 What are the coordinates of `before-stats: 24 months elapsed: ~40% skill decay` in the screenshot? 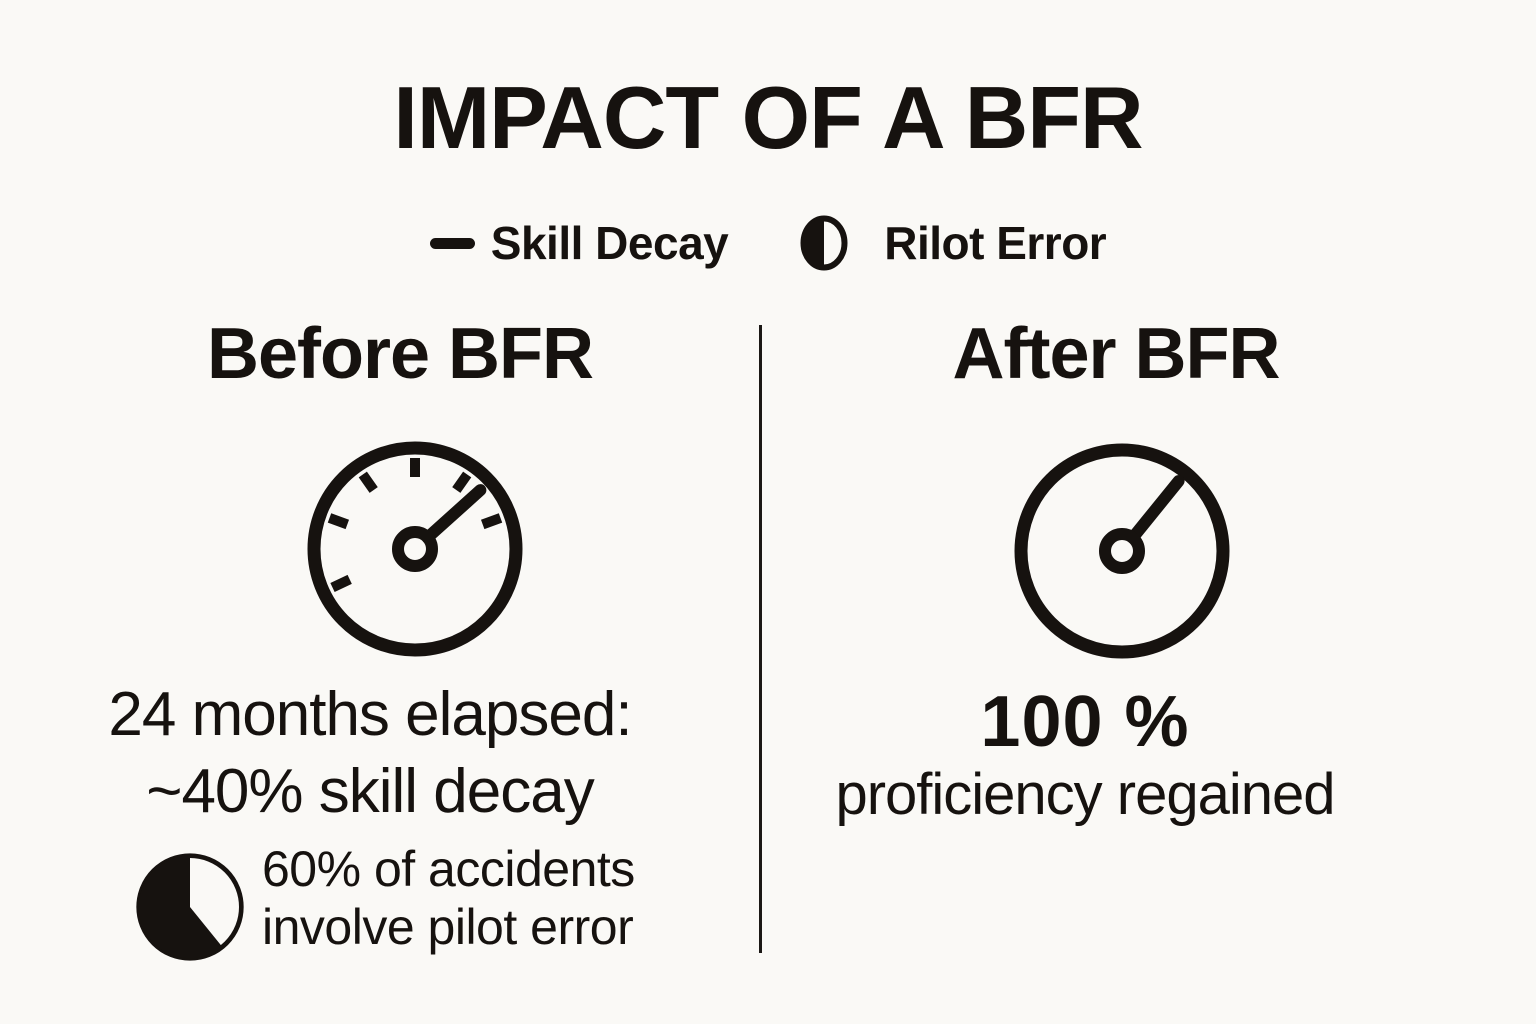 It's located at (370, 753).